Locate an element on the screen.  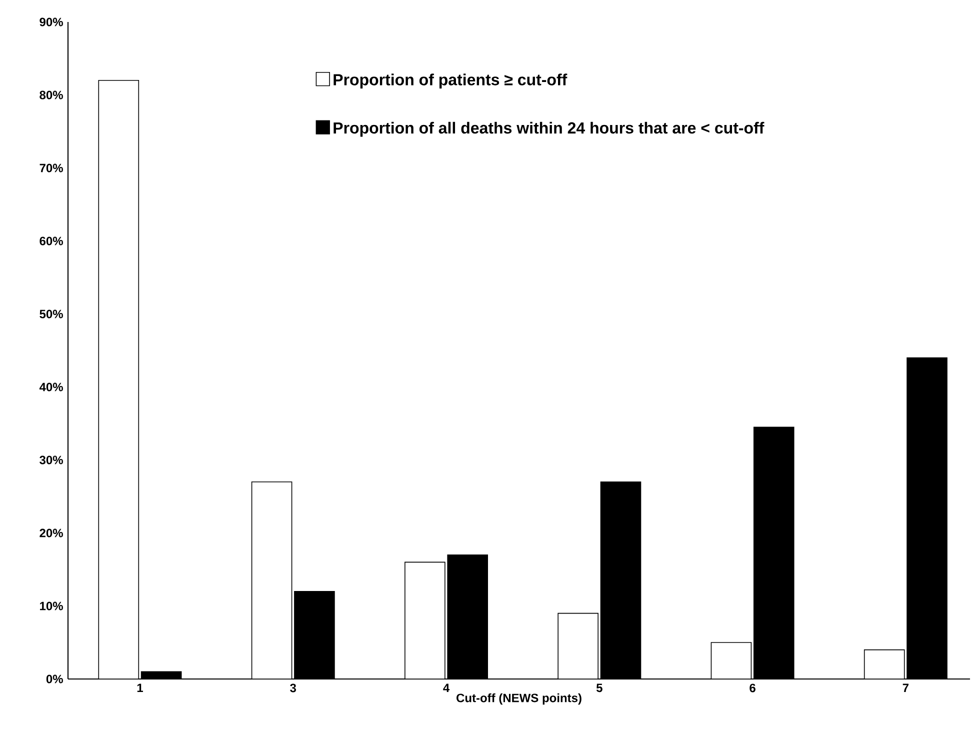
y-tick-label: 40% is located at coordinates (51, 387).